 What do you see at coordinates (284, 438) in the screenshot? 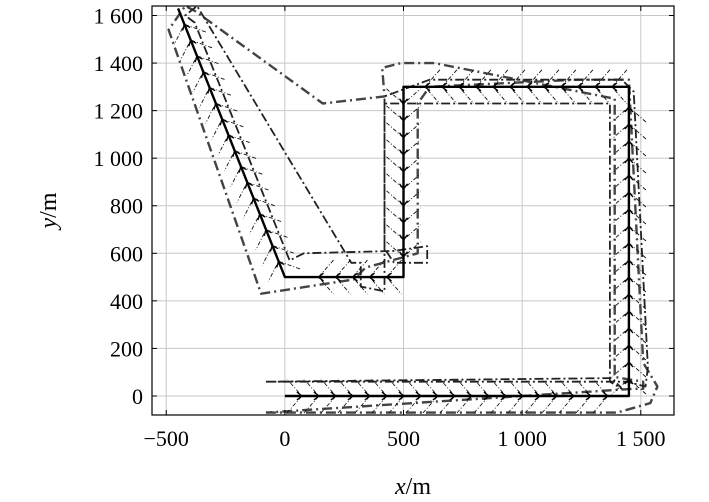
I see `x-tick-label: 0` at bounding box center [284, 438].